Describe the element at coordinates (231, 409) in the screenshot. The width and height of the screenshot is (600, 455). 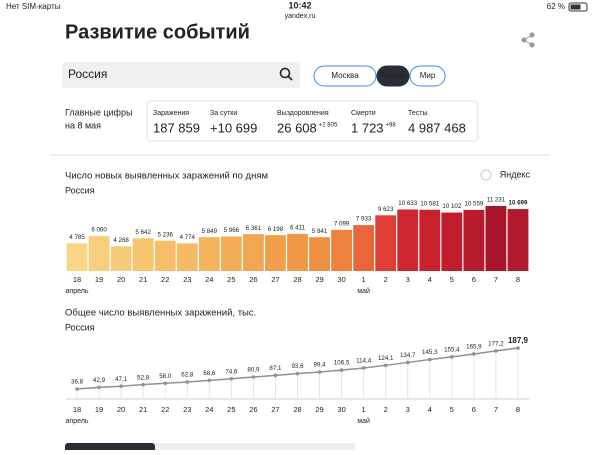
I see `x-tick-label: 25` at that location.